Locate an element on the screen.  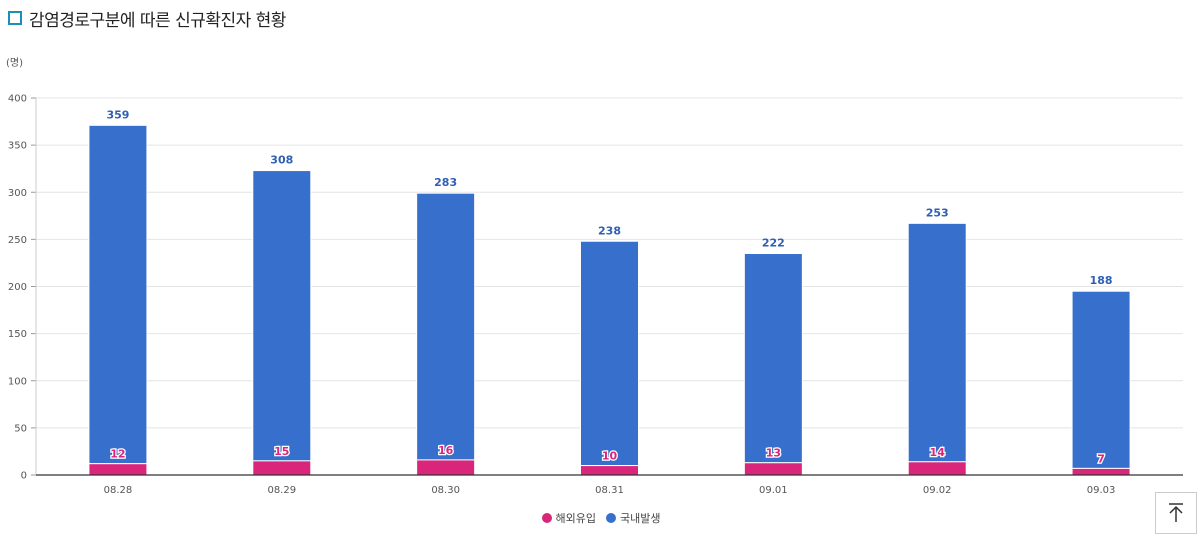
y-tick-label: 50 is located at coordinates (20, 428).